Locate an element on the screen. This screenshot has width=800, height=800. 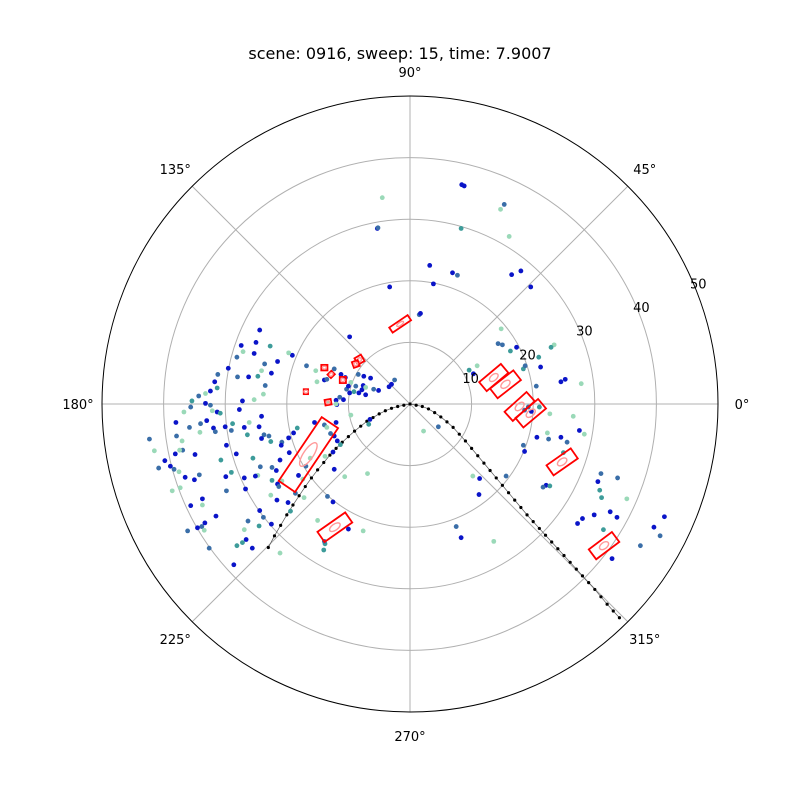
chart-title: scene: 0916, sweep: 15, time: 7.9007 is located at coordinates (400, 53).